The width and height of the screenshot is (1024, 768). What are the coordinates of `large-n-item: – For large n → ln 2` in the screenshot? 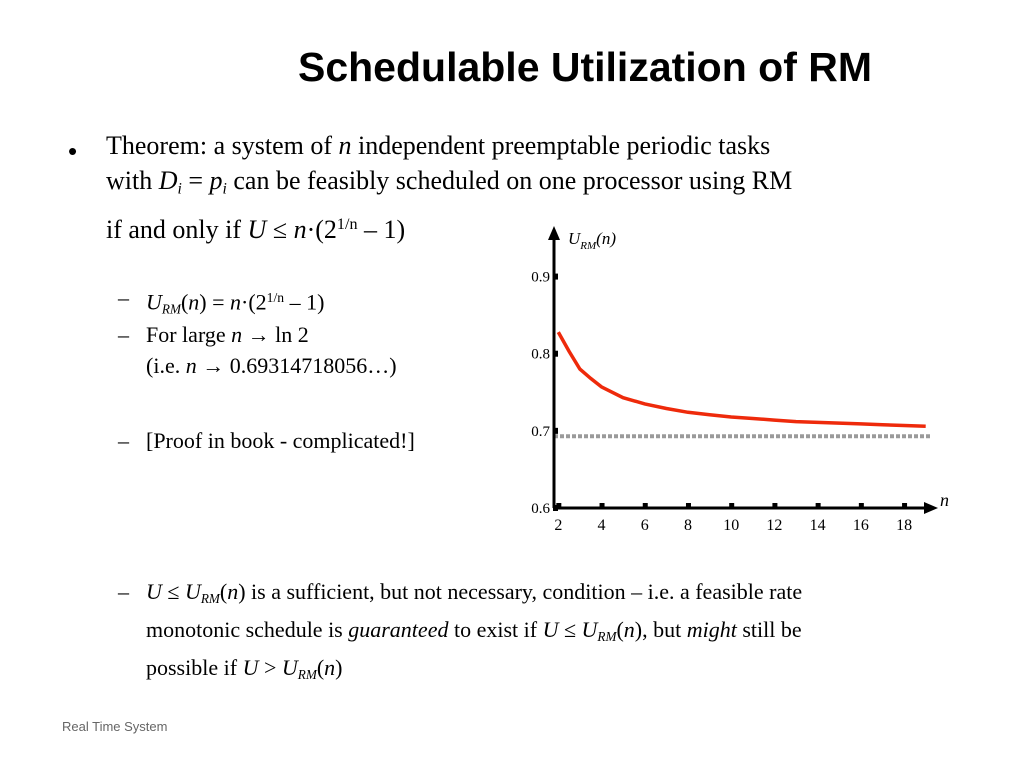 It's located at (213, 334).